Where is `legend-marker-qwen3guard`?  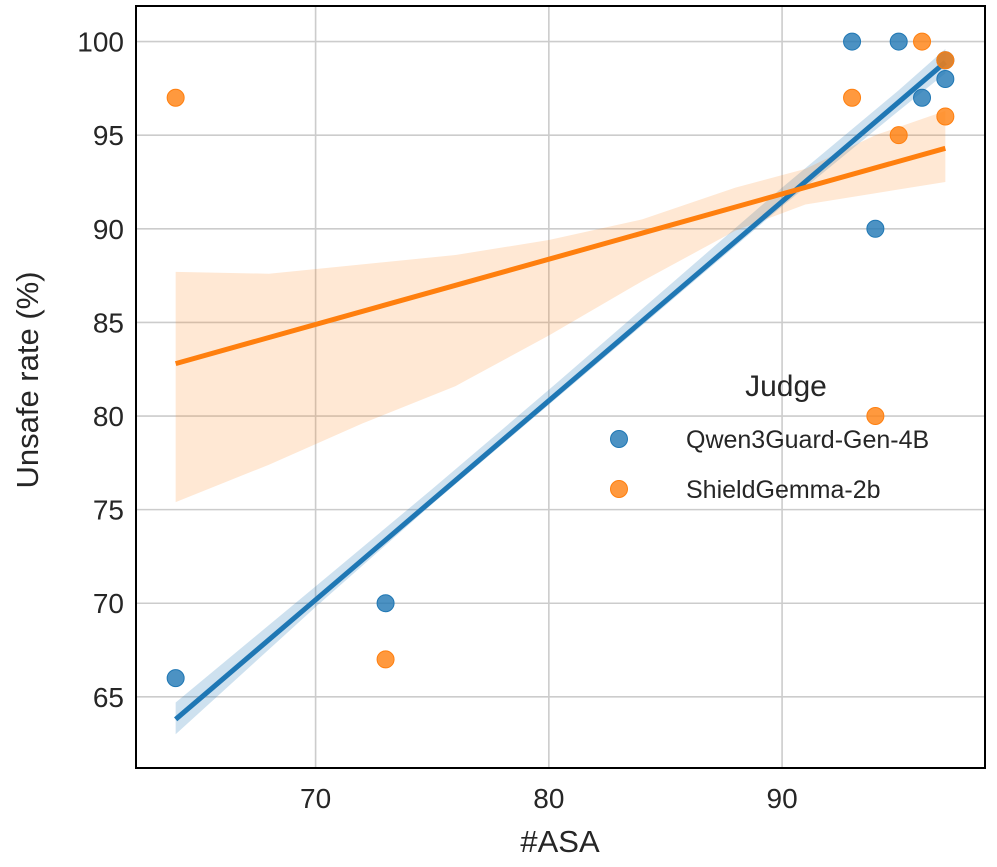 legend-marker-qwen3guard is located at coordinates (619, 439).